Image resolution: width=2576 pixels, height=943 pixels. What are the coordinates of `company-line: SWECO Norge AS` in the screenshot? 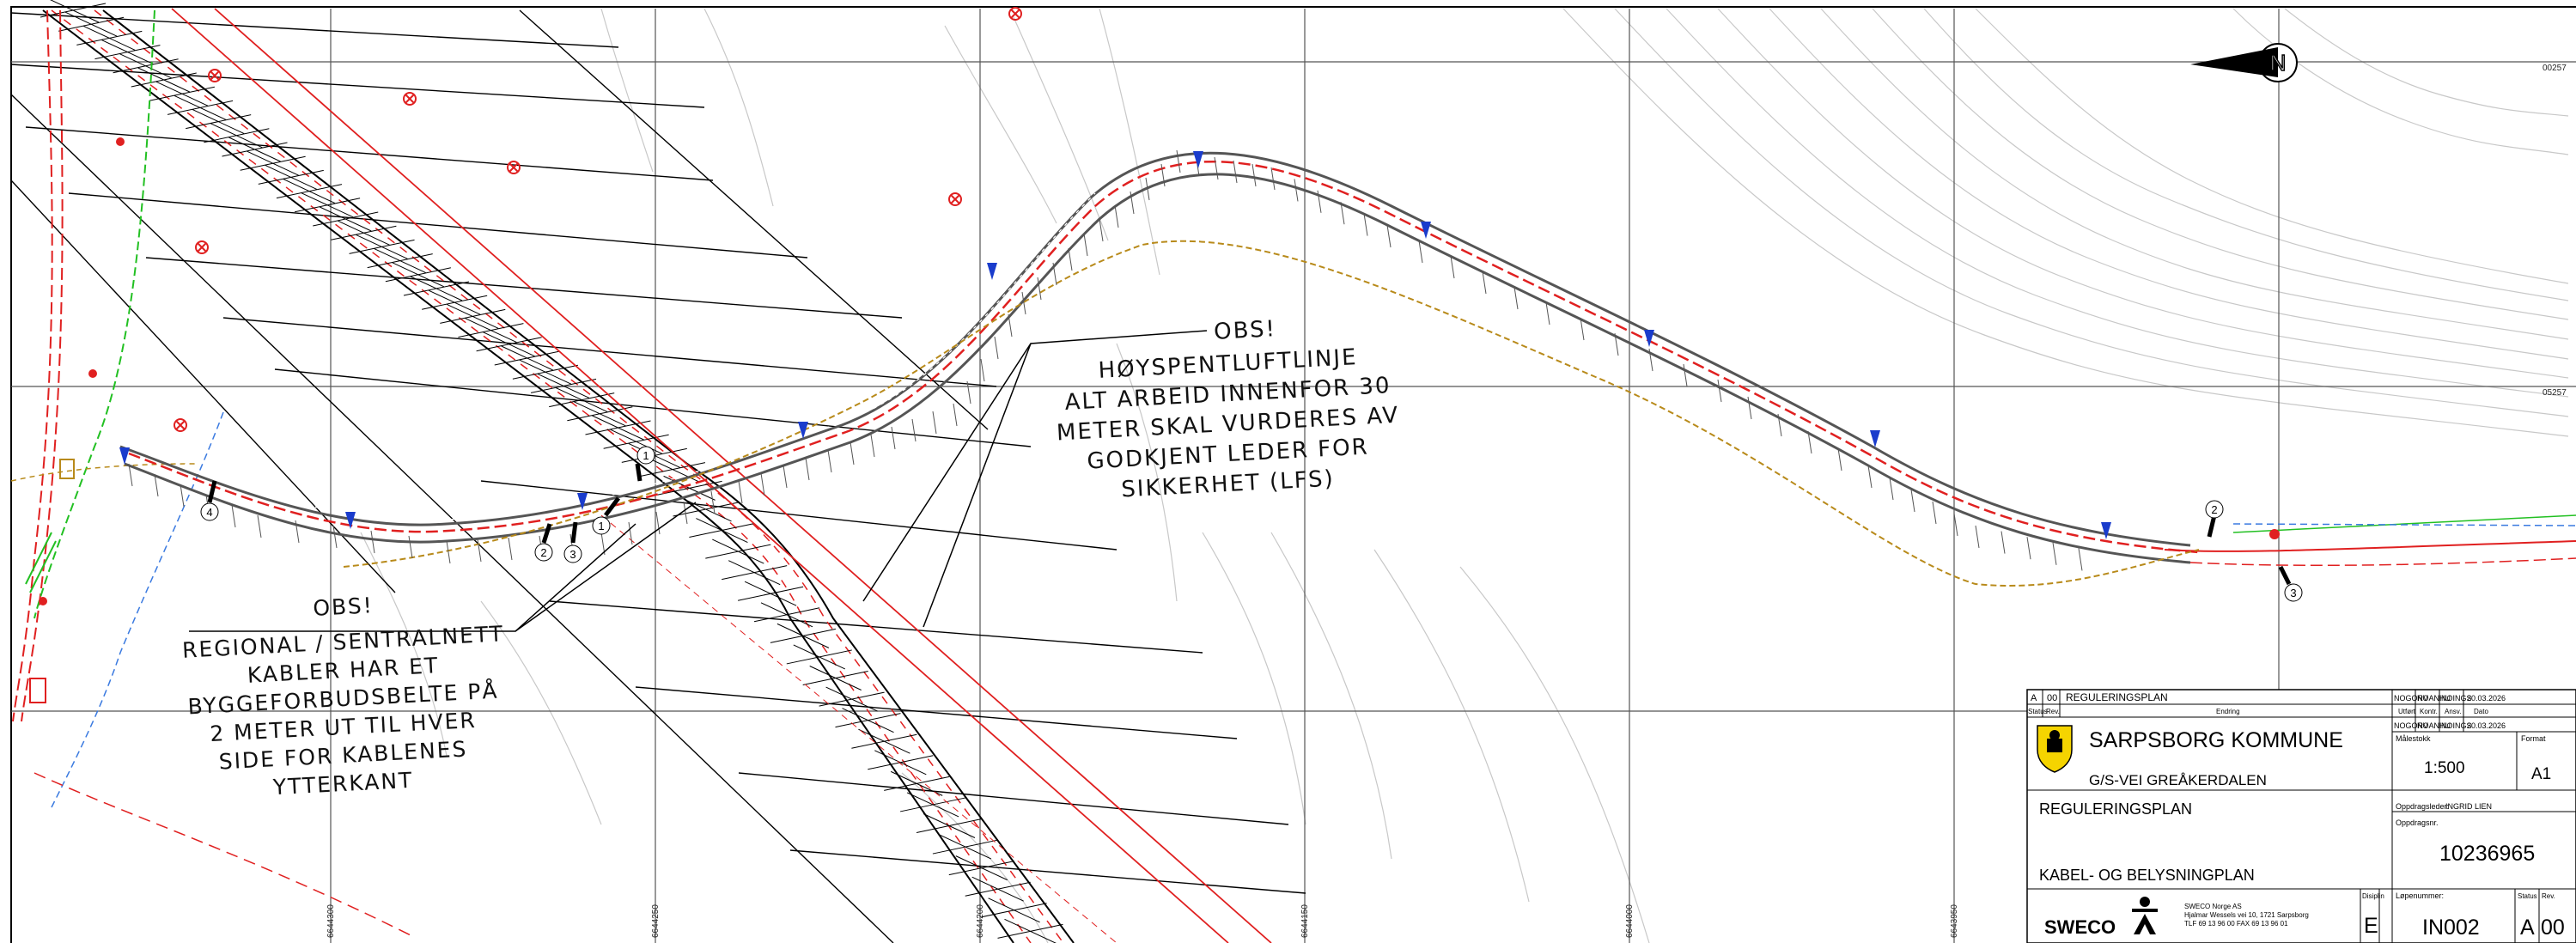 It's located at (2213, 906).